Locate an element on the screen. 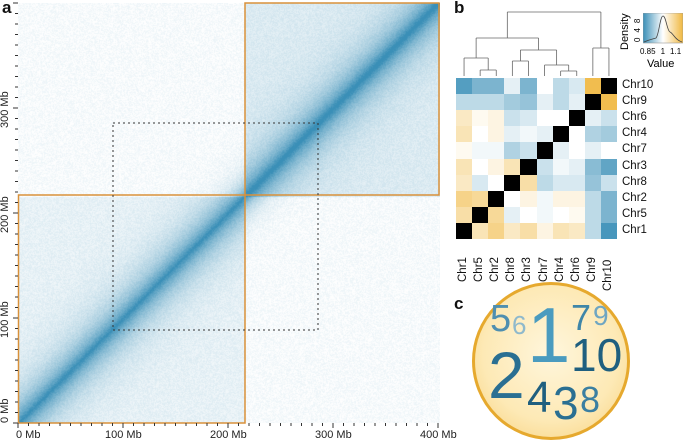  y-tick-label: 100 Mb is located at coordinates (5, 319).